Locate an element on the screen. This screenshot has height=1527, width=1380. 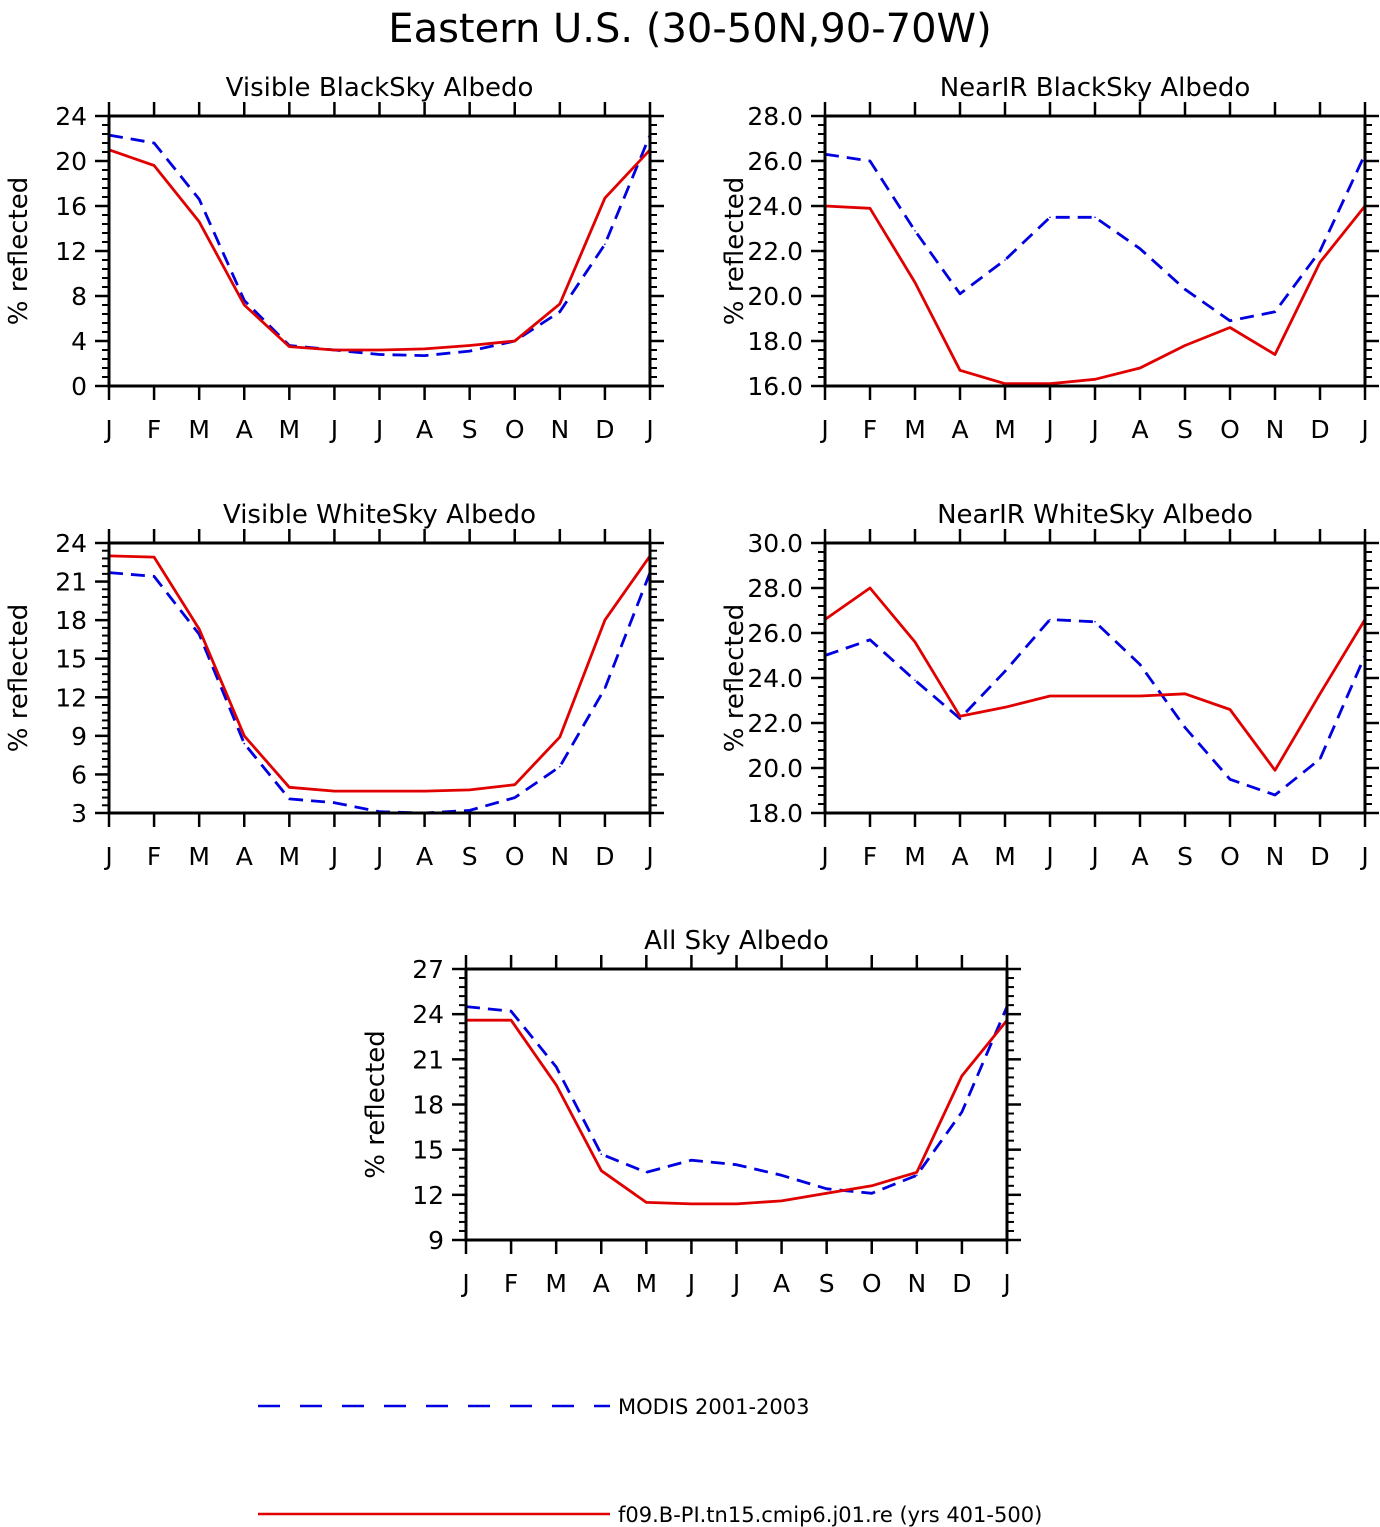
y-tick-label: 12 is located at coordinates (428, 1195).